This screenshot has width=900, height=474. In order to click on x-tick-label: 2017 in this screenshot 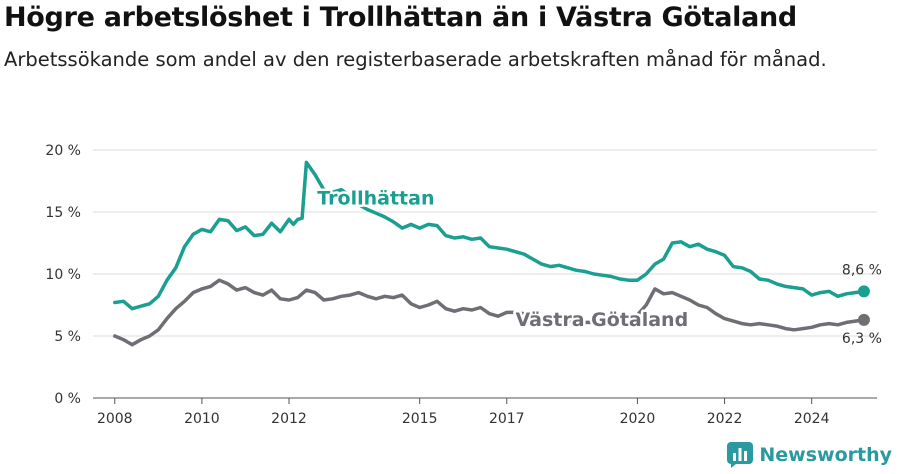, I will do `click(507, 419)`.